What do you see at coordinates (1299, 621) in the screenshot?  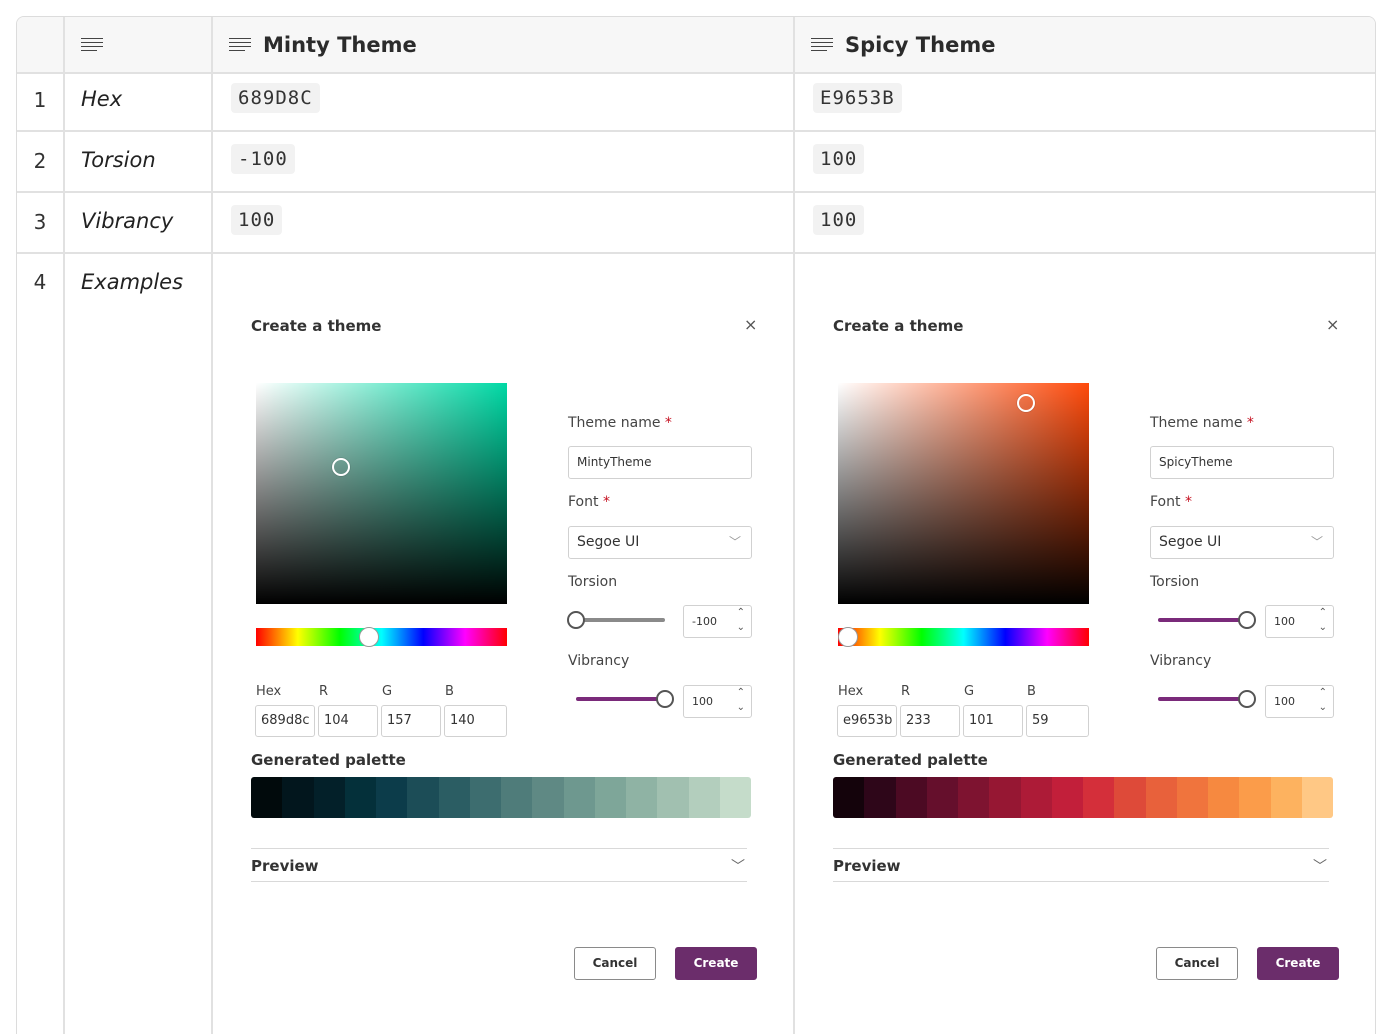 I see `torsion-spinbutton: 100 ⌃ ⌄` at bounding box center [1299, 621].